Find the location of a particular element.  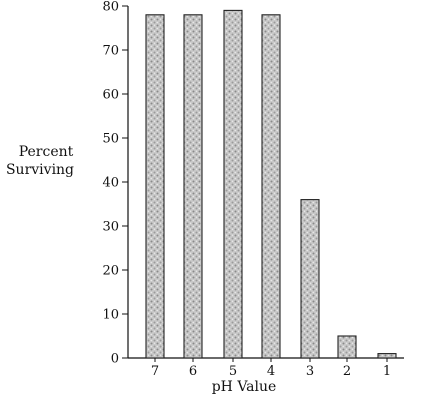

y-ticks: 0 10 20 30 40 50 60 70 80 is located at coordinates (115, 183).